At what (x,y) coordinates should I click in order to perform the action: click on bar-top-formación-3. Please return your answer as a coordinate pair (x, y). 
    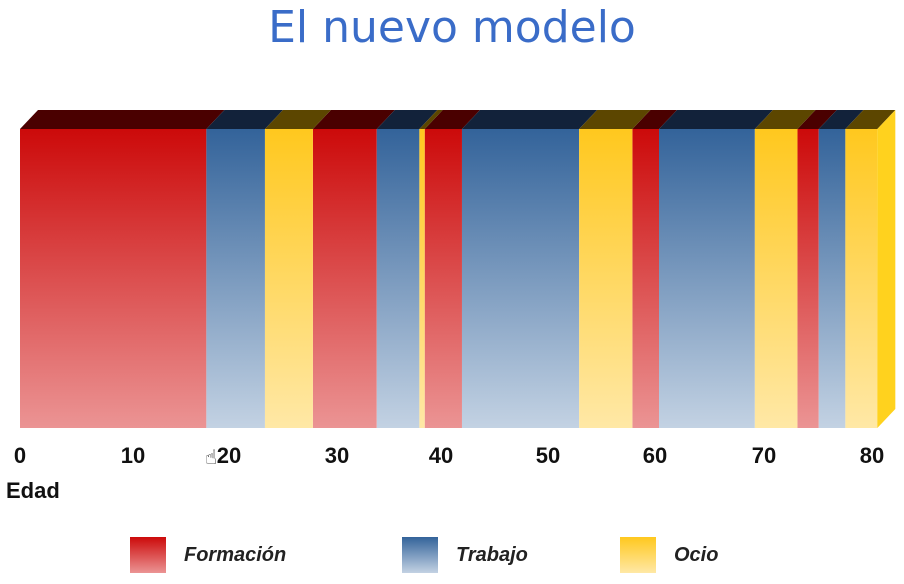
    Looking at the image, I should click on (654, 119).